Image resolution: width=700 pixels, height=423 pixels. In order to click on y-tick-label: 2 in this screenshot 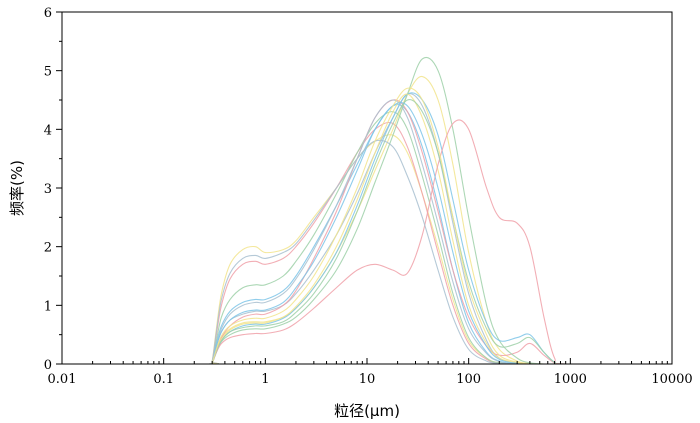, I will do `click(48, 248)`.